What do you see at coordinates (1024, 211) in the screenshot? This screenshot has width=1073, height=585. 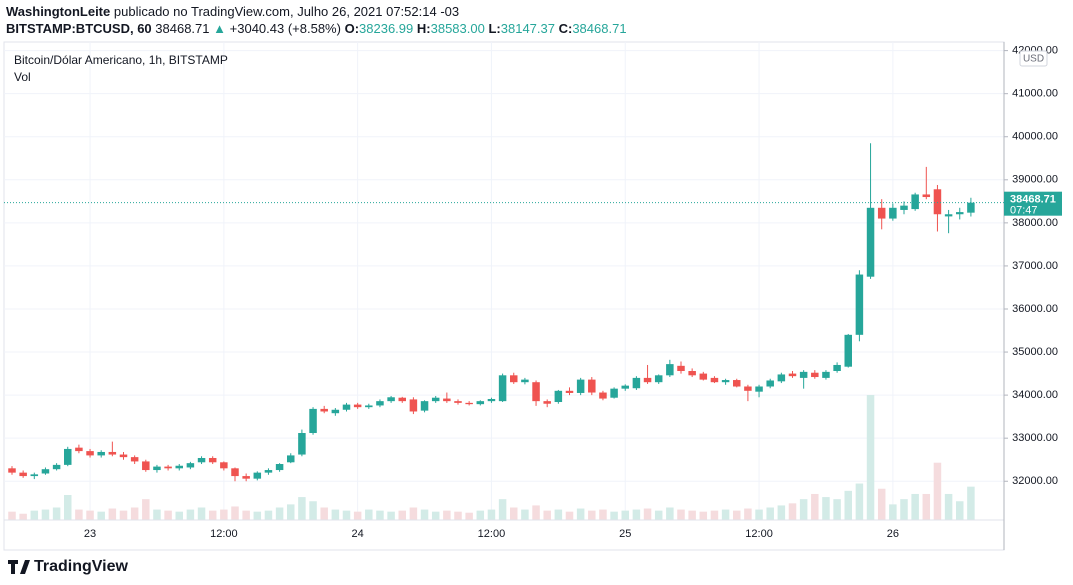 I see `countdown: 07:47` at bounding box center [1024, 211].